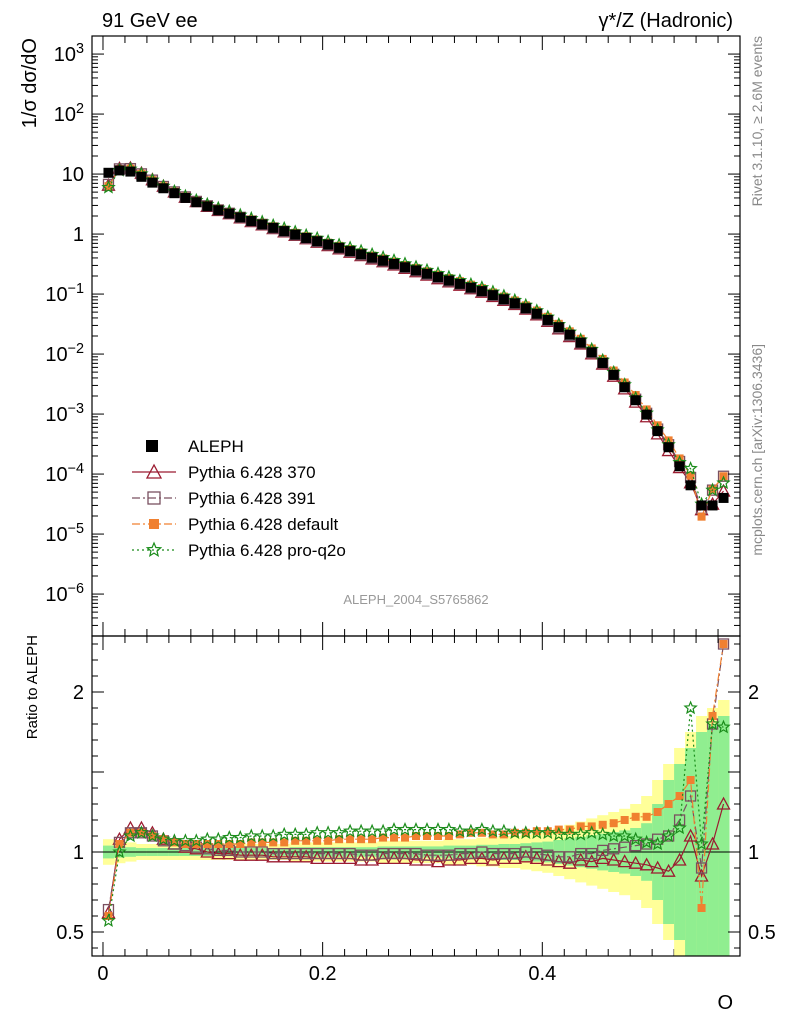  What do you see at coordinates (252, 498) in the screenshot?
I see `legend-label: Pythia 6.428 391` at bounding box center [252, 498].